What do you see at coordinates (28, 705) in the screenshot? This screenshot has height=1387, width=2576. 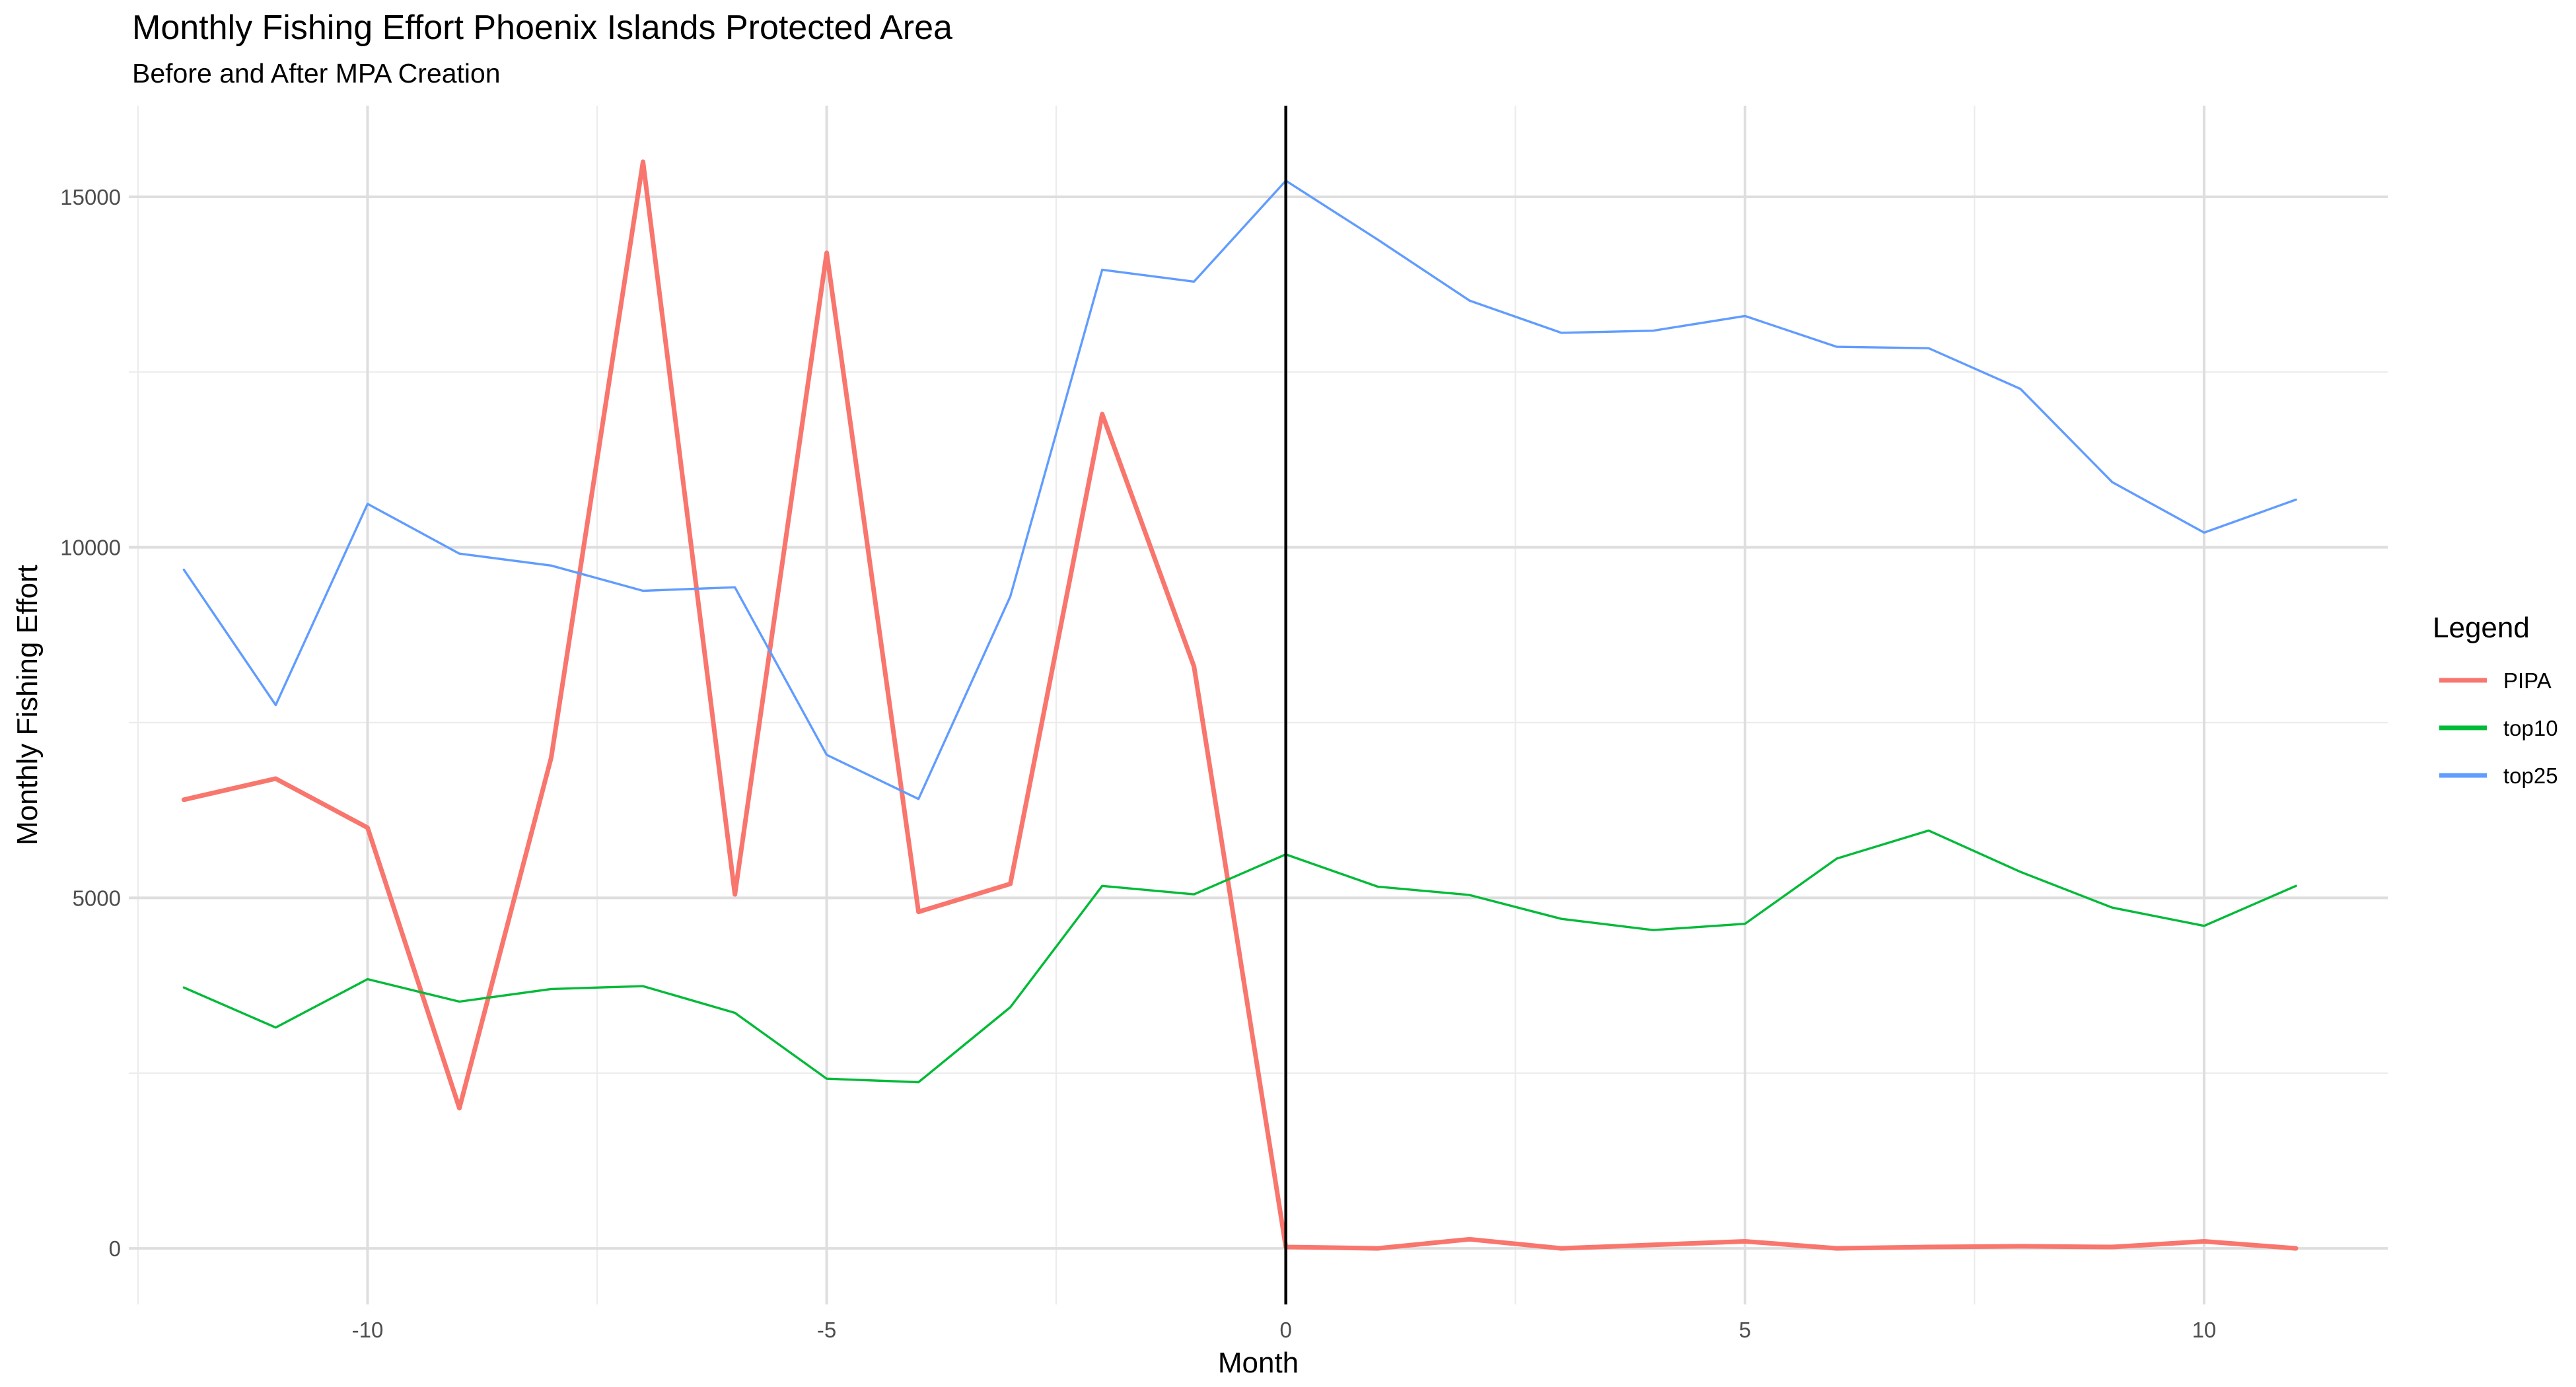 I see `y-axis-title: Monthly Fishing Effort` at bounding box center [28, 705].